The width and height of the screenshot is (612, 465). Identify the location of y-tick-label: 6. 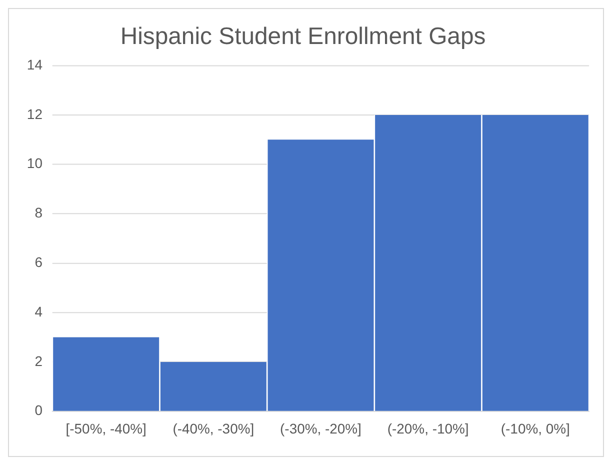
(38, 262).